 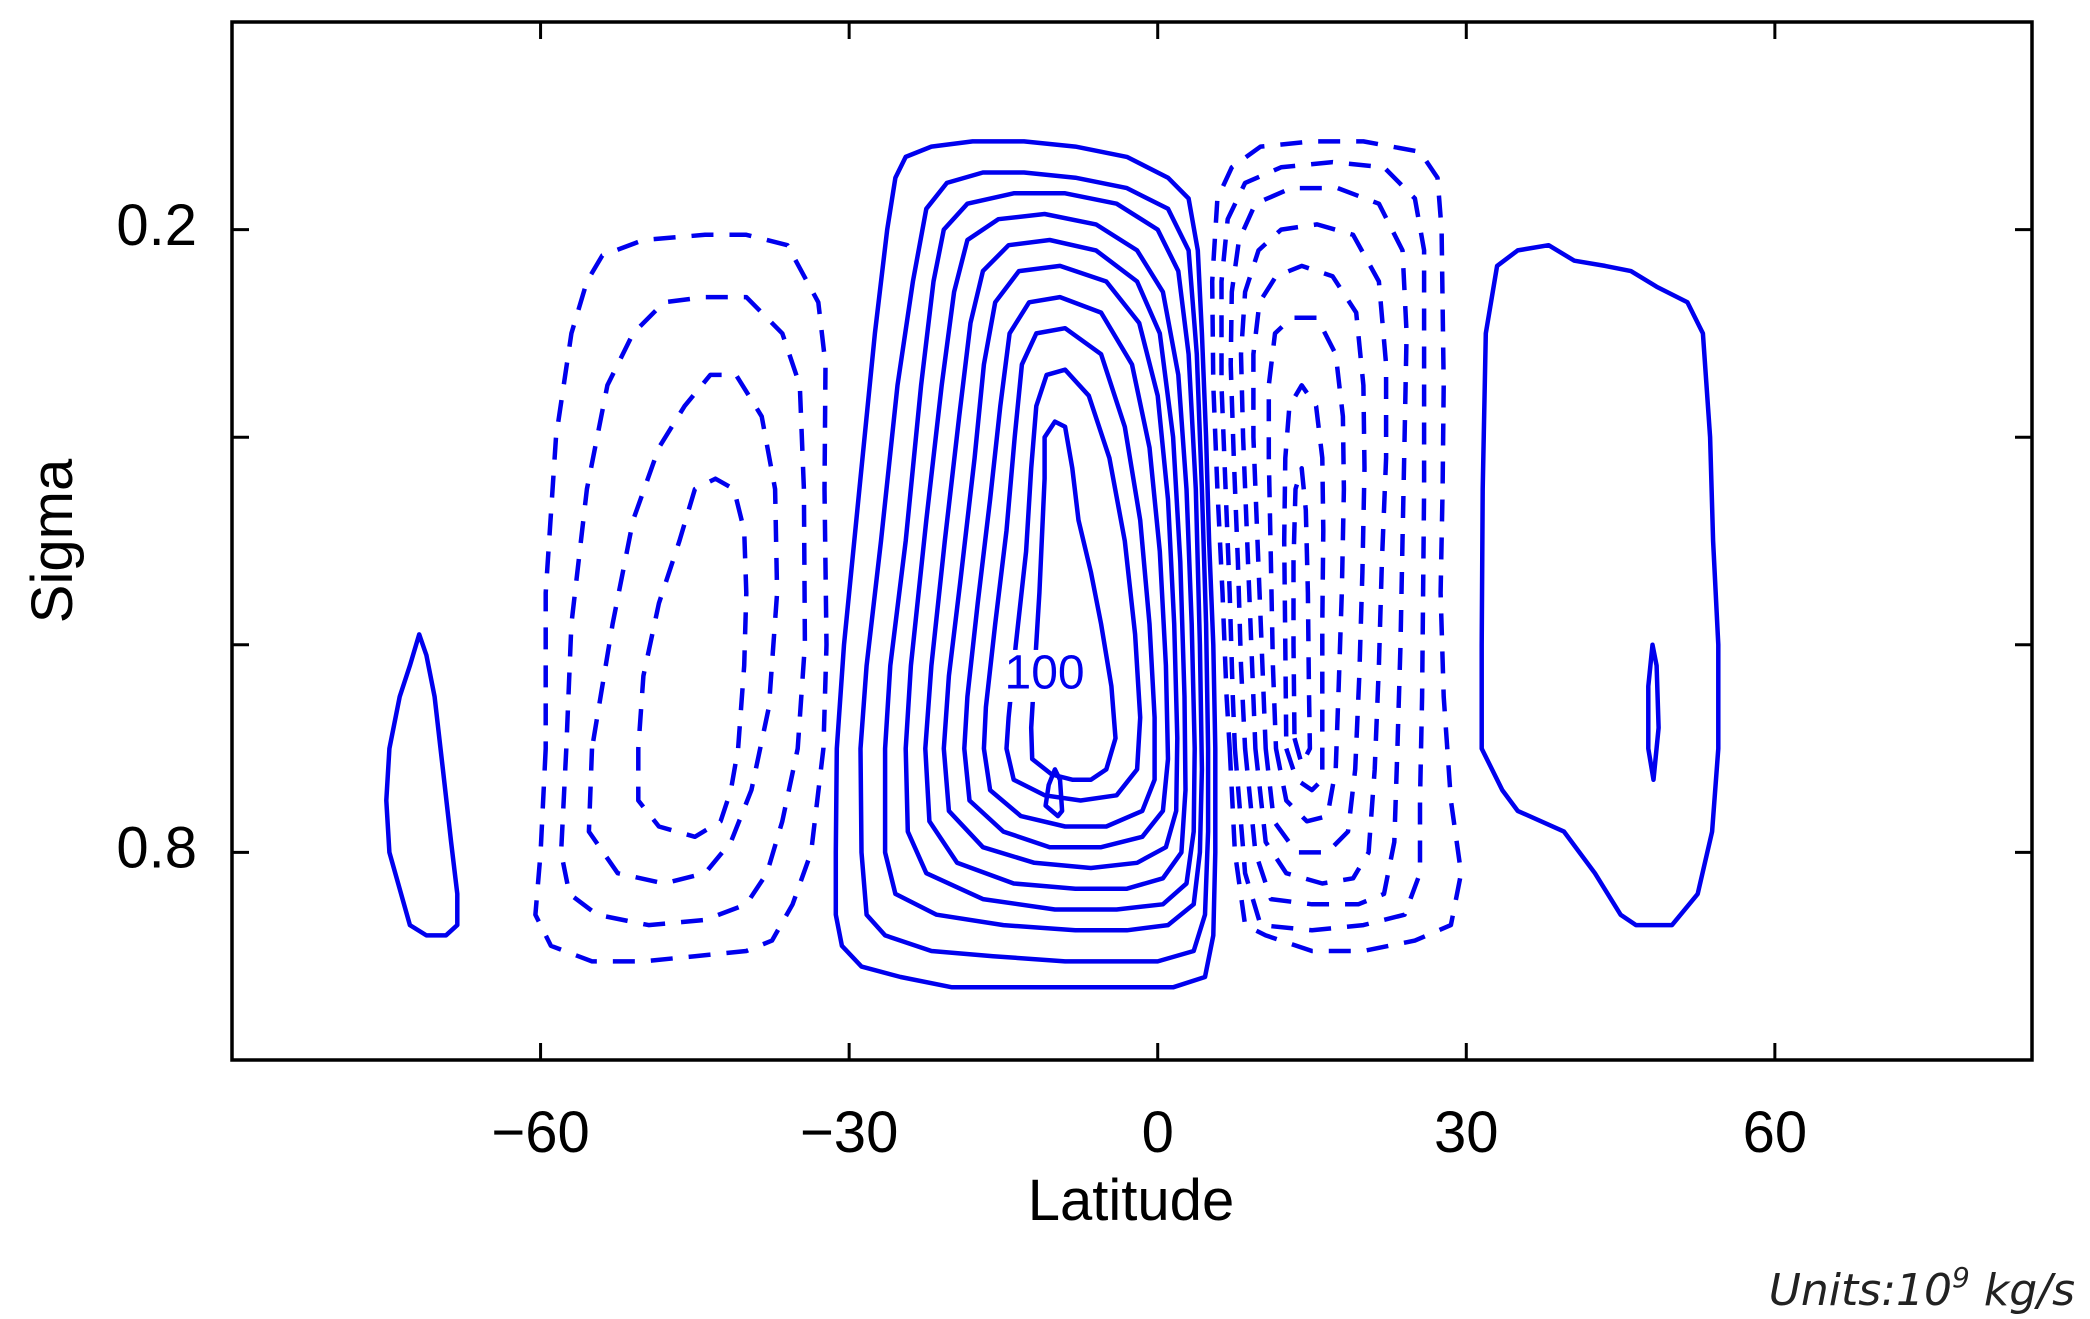 I want to click on x-axis-title: Latitude, so click(x=1131, y=1200).